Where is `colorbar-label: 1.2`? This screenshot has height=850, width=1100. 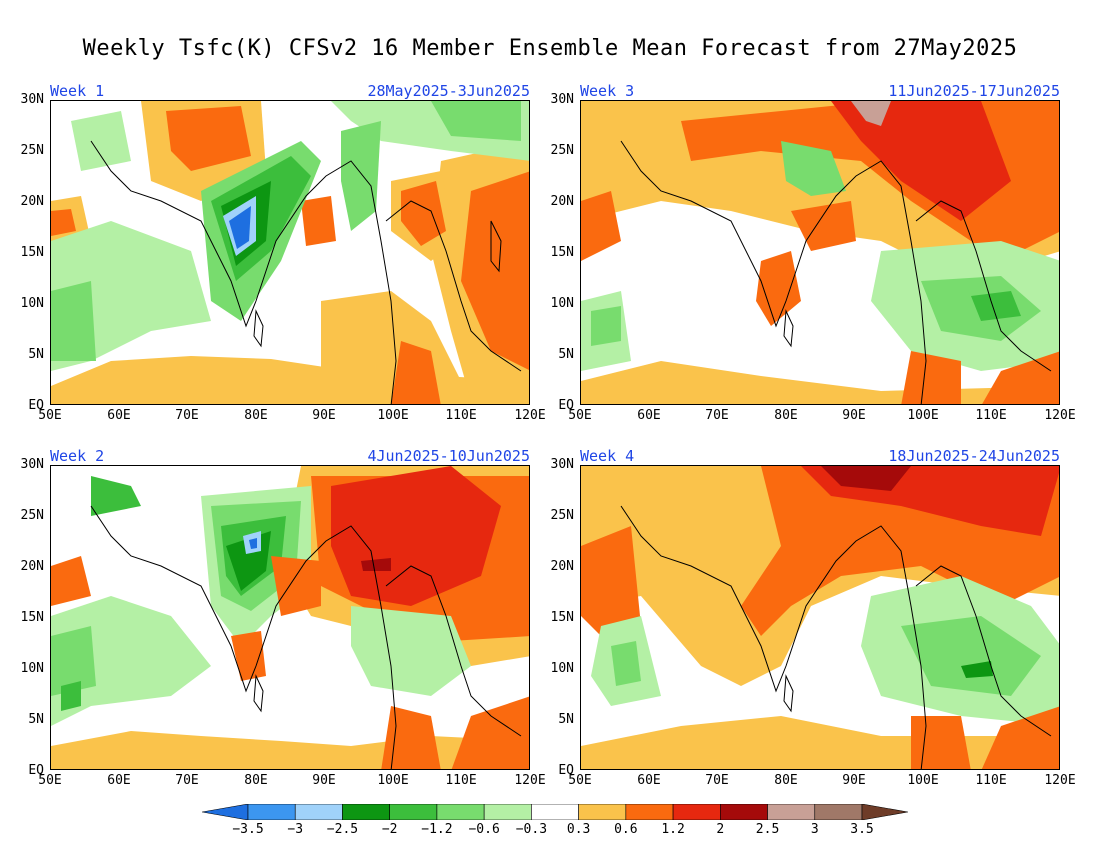
colorbar-label: 1.2 is located at coordinates (673, 829).